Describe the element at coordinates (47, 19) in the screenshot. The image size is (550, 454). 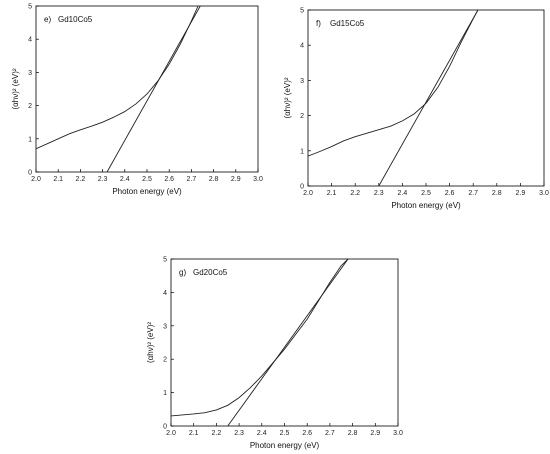
I see `panel-label: e)` at that location.